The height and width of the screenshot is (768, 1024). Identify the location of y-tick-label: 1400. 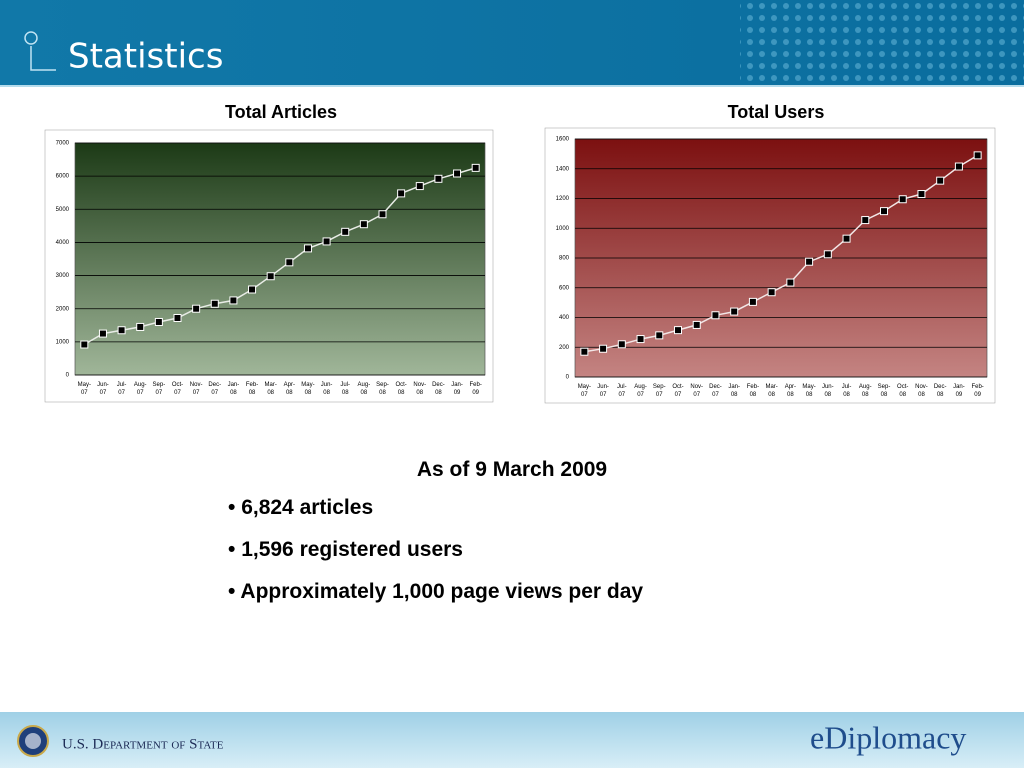
(563, 169).